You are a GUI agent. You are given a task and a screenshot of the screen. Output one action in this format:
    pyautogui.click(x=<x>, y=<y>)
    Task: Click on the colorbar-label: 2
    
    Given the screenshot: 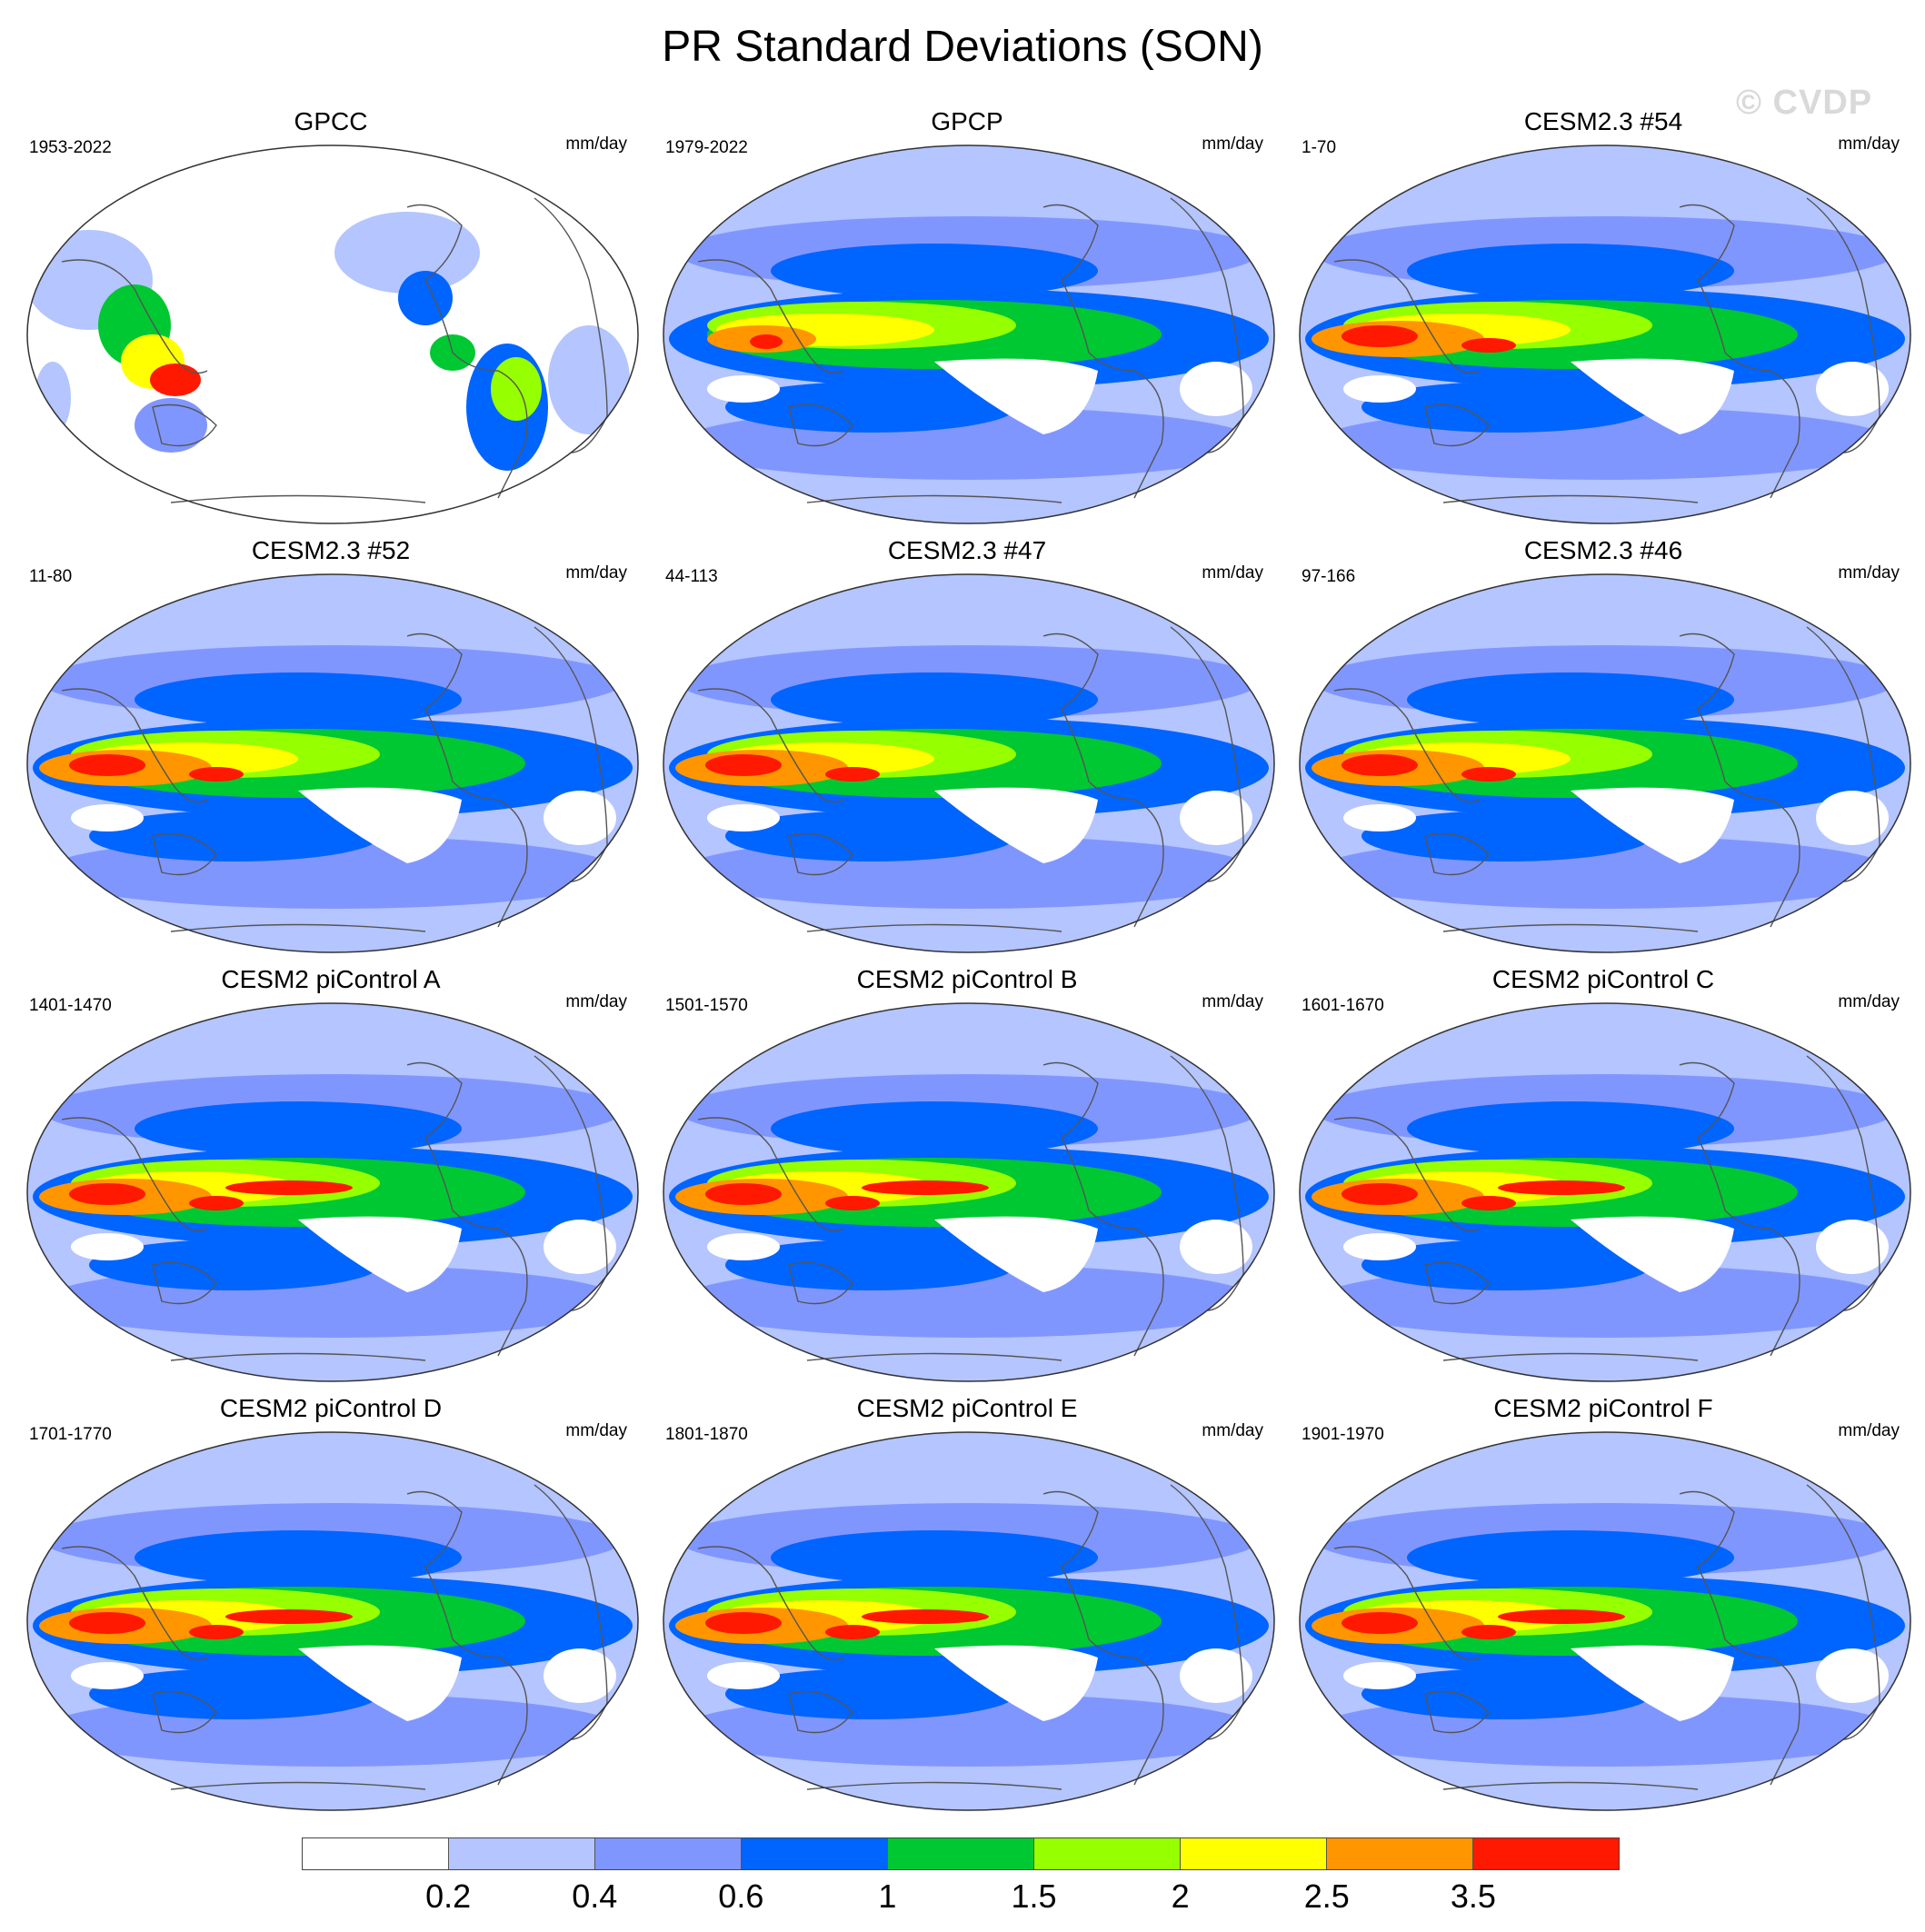 What is the action you would take?
    pyautogui.click(x=1180, y=1896)
    